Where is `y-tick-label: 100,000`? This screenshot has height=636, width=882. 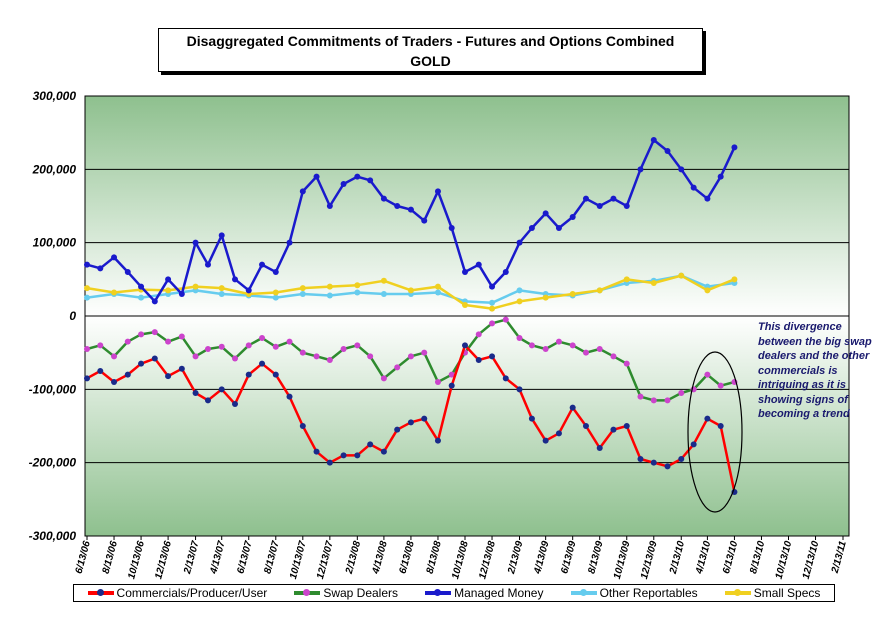
y-tick-label: 100,000 is located at coordinates (55, 243).